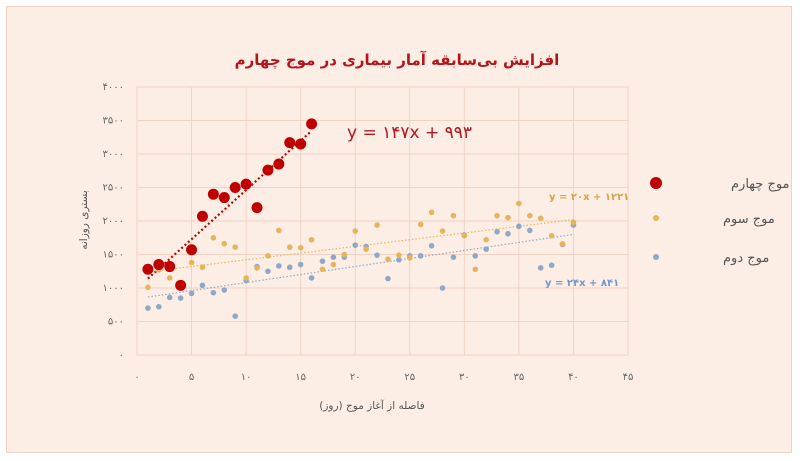 The image size is (800, 461). Describe the element at coordinates (136, 377) in the screenshot. I see `x-tick-label: ۰` at that location.